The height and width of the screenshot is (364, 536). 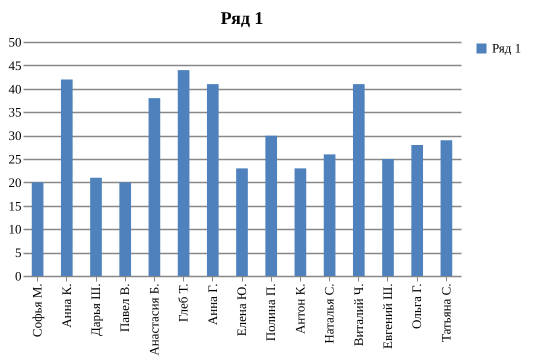 I want to click on y-tick-label: 20, so click(x=15, y=182).